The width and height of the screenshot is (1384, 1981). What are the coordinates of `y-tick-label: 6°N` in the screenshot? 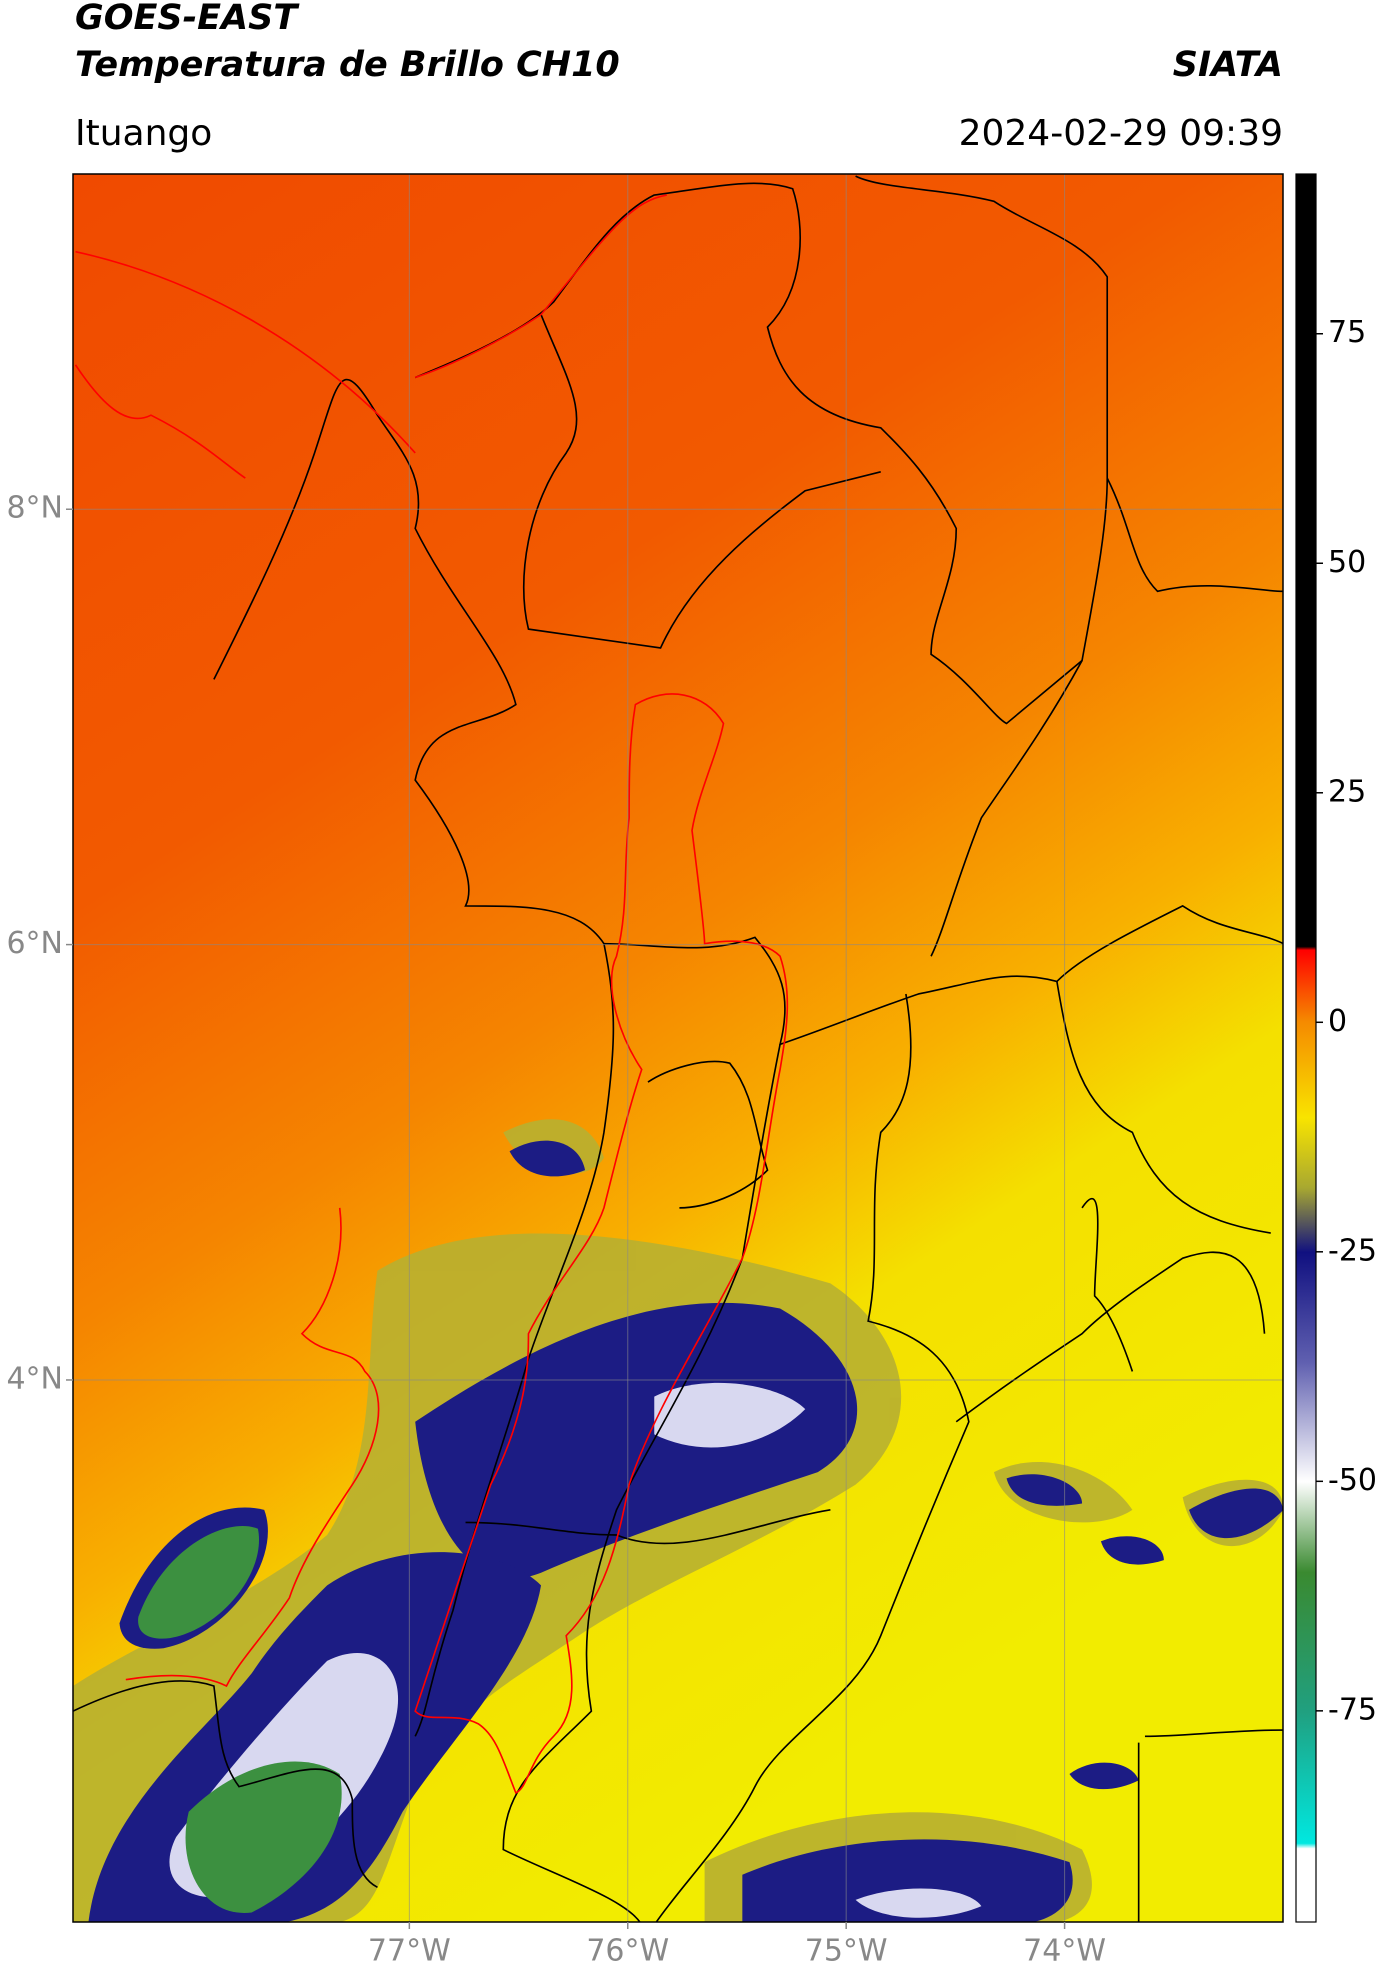 It's located at (34, 943).